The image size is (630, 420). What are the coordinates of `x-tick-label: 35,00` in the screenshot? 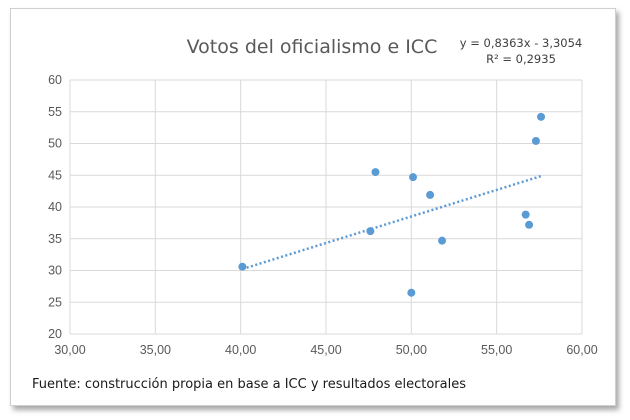 It's located at (155, 350).